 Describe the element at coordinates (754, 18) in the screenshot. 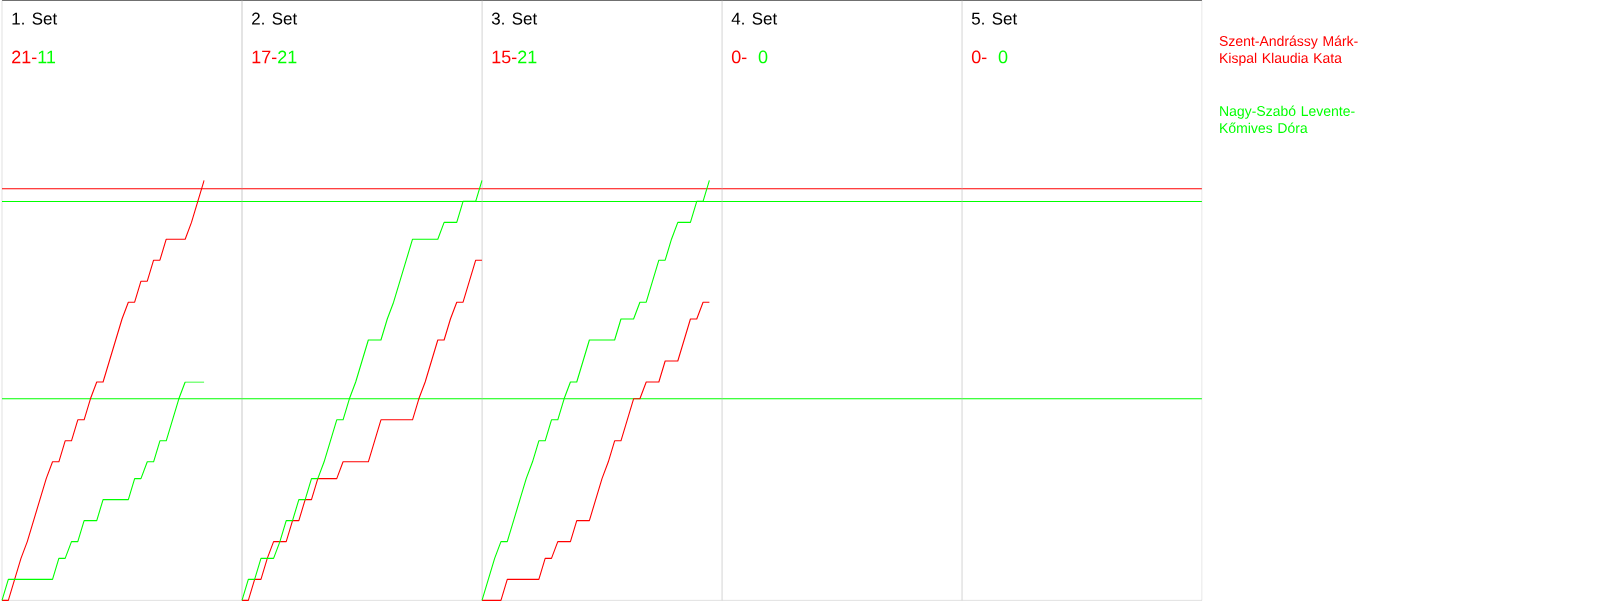

I see `text: 4. Set` at that location.